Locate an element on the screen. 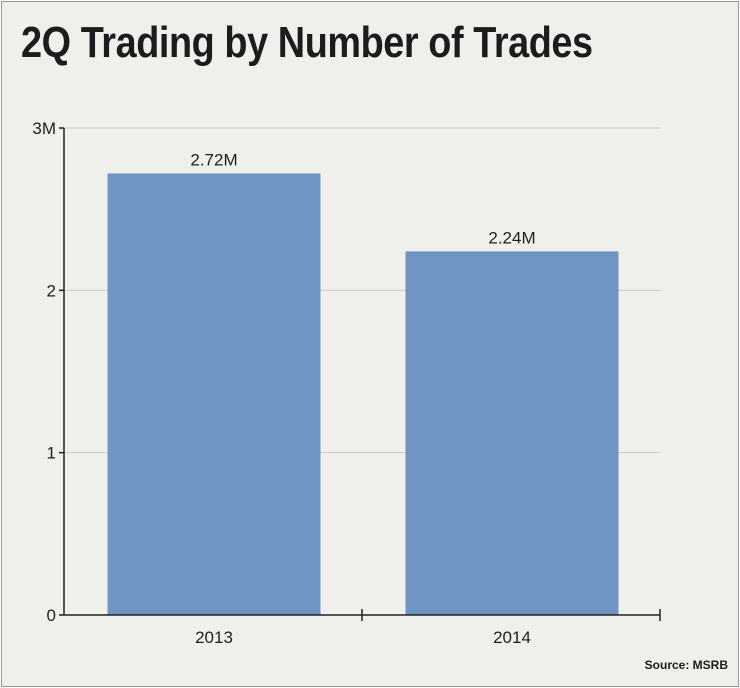 Image resolution: width=740 pixels, height=688 pixels. y-tick-label: 2 is located at coordinates (51, 290).